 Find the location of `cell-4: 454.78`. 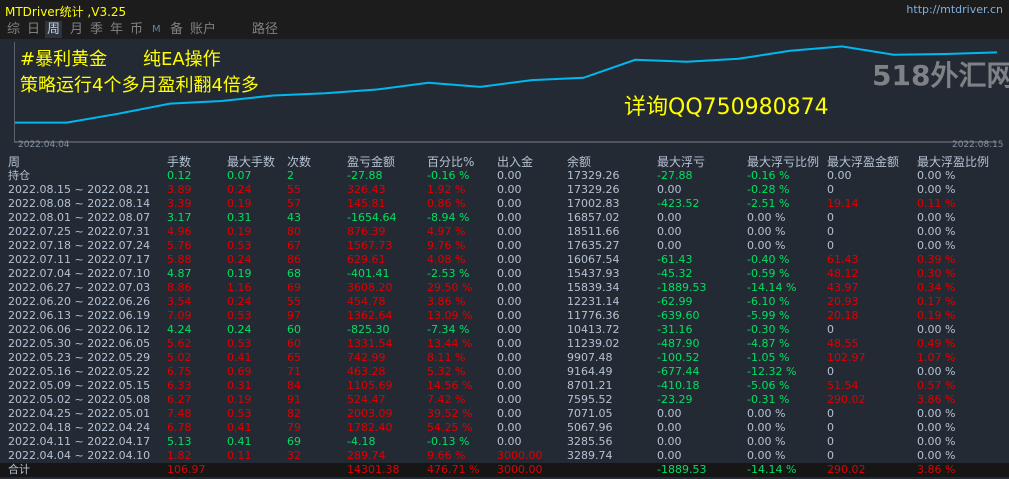

cell-4: 454.78 is located at coordinates (366, 301).